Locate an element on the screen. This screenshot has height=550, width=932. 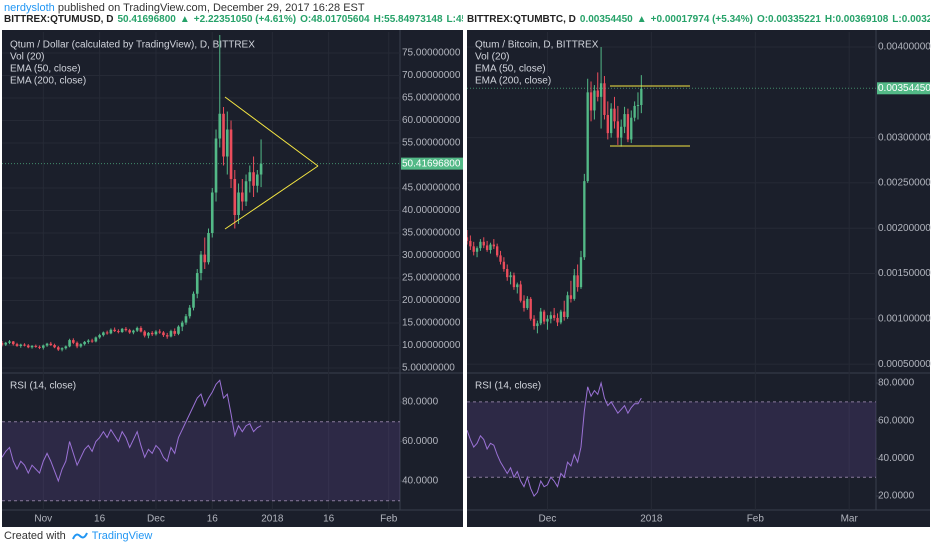
logo is located at coordinates (79, 536).